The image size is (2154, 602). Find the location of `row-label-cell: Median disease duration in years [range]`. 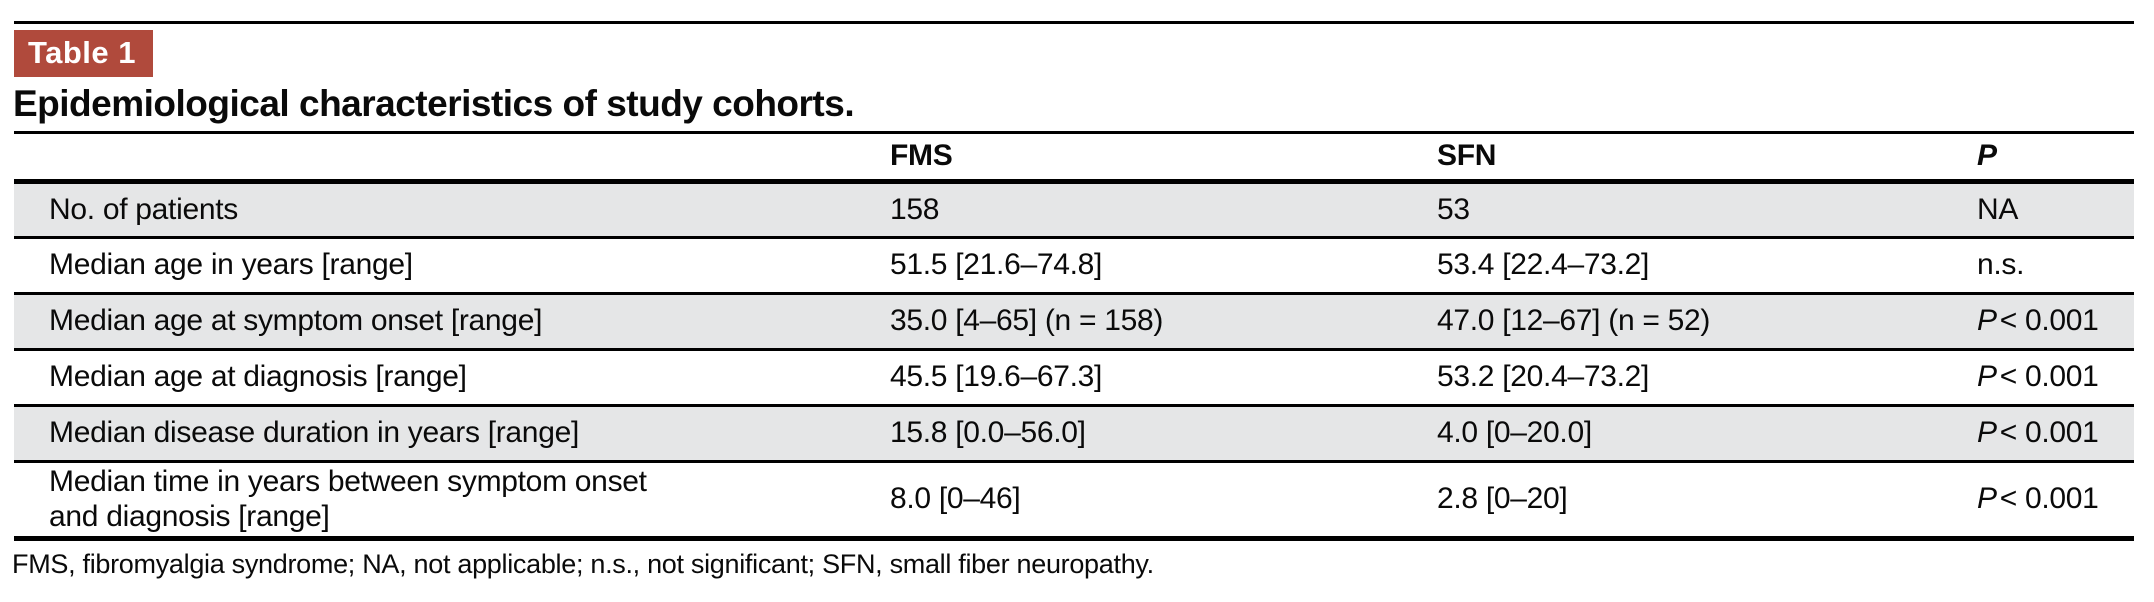

row-label-cell: Median disease duration in years [range] is located at coordinates (452, 433).